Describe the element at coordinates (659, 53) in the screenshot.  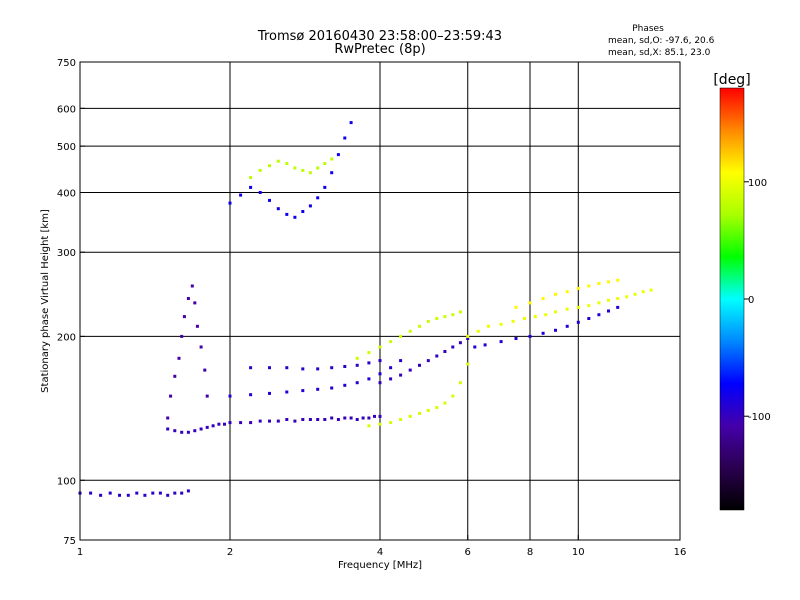
I see `phases-x-line: mean, sd,X: 85.1, 23.0` at that location.